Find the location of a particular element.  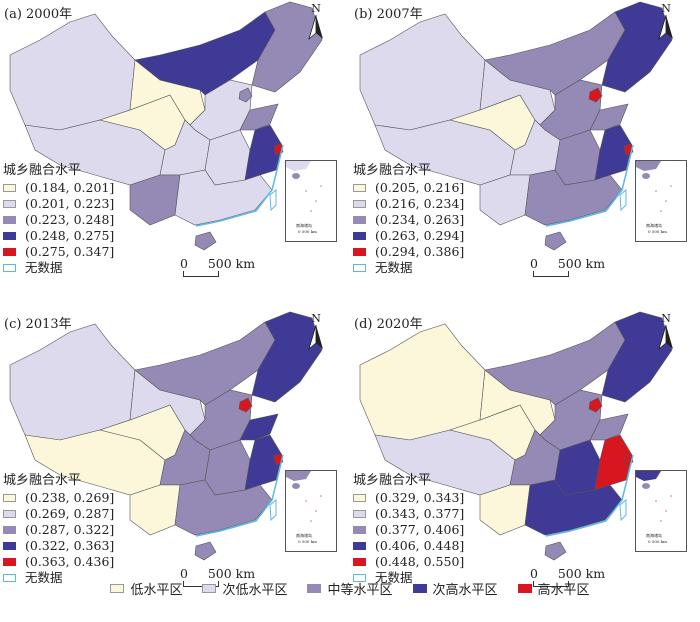

legend-item: (0.343, 0.377] is located at coordinates (408, 514).